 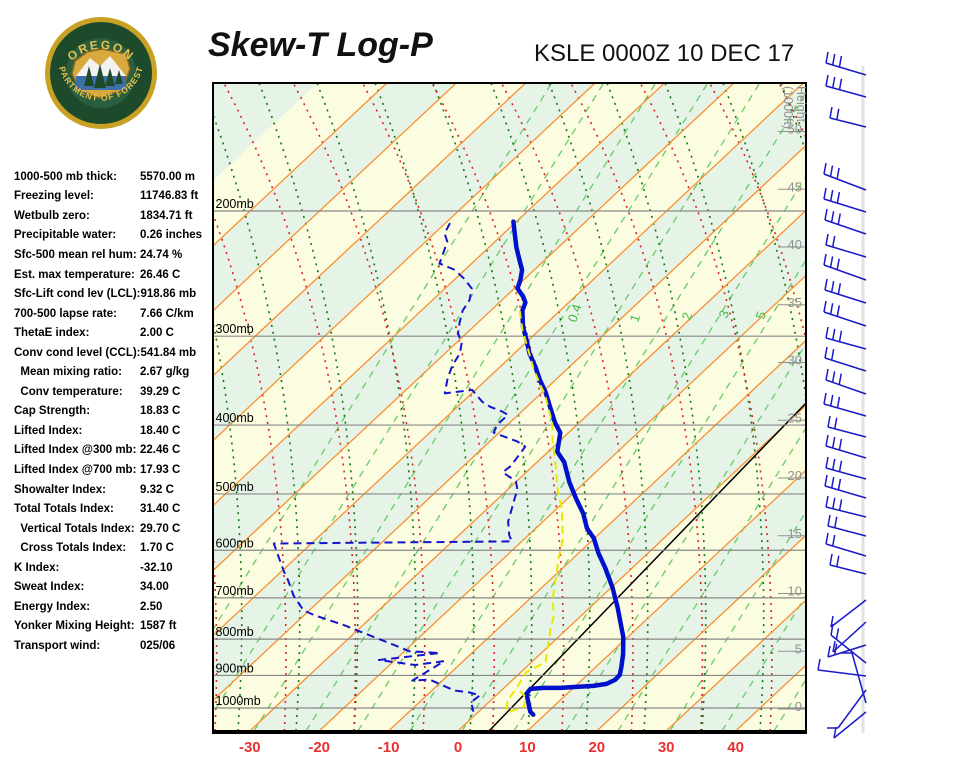 I want to click on height-label: 5, so click(x=798, y=648).